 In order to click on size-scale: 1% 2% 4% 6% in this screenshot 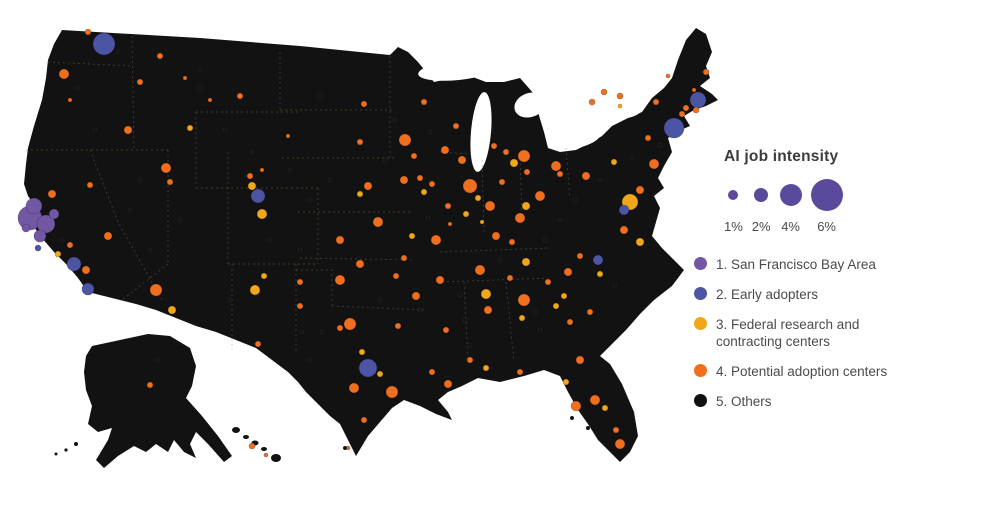, I will do `click(852, 206)`.